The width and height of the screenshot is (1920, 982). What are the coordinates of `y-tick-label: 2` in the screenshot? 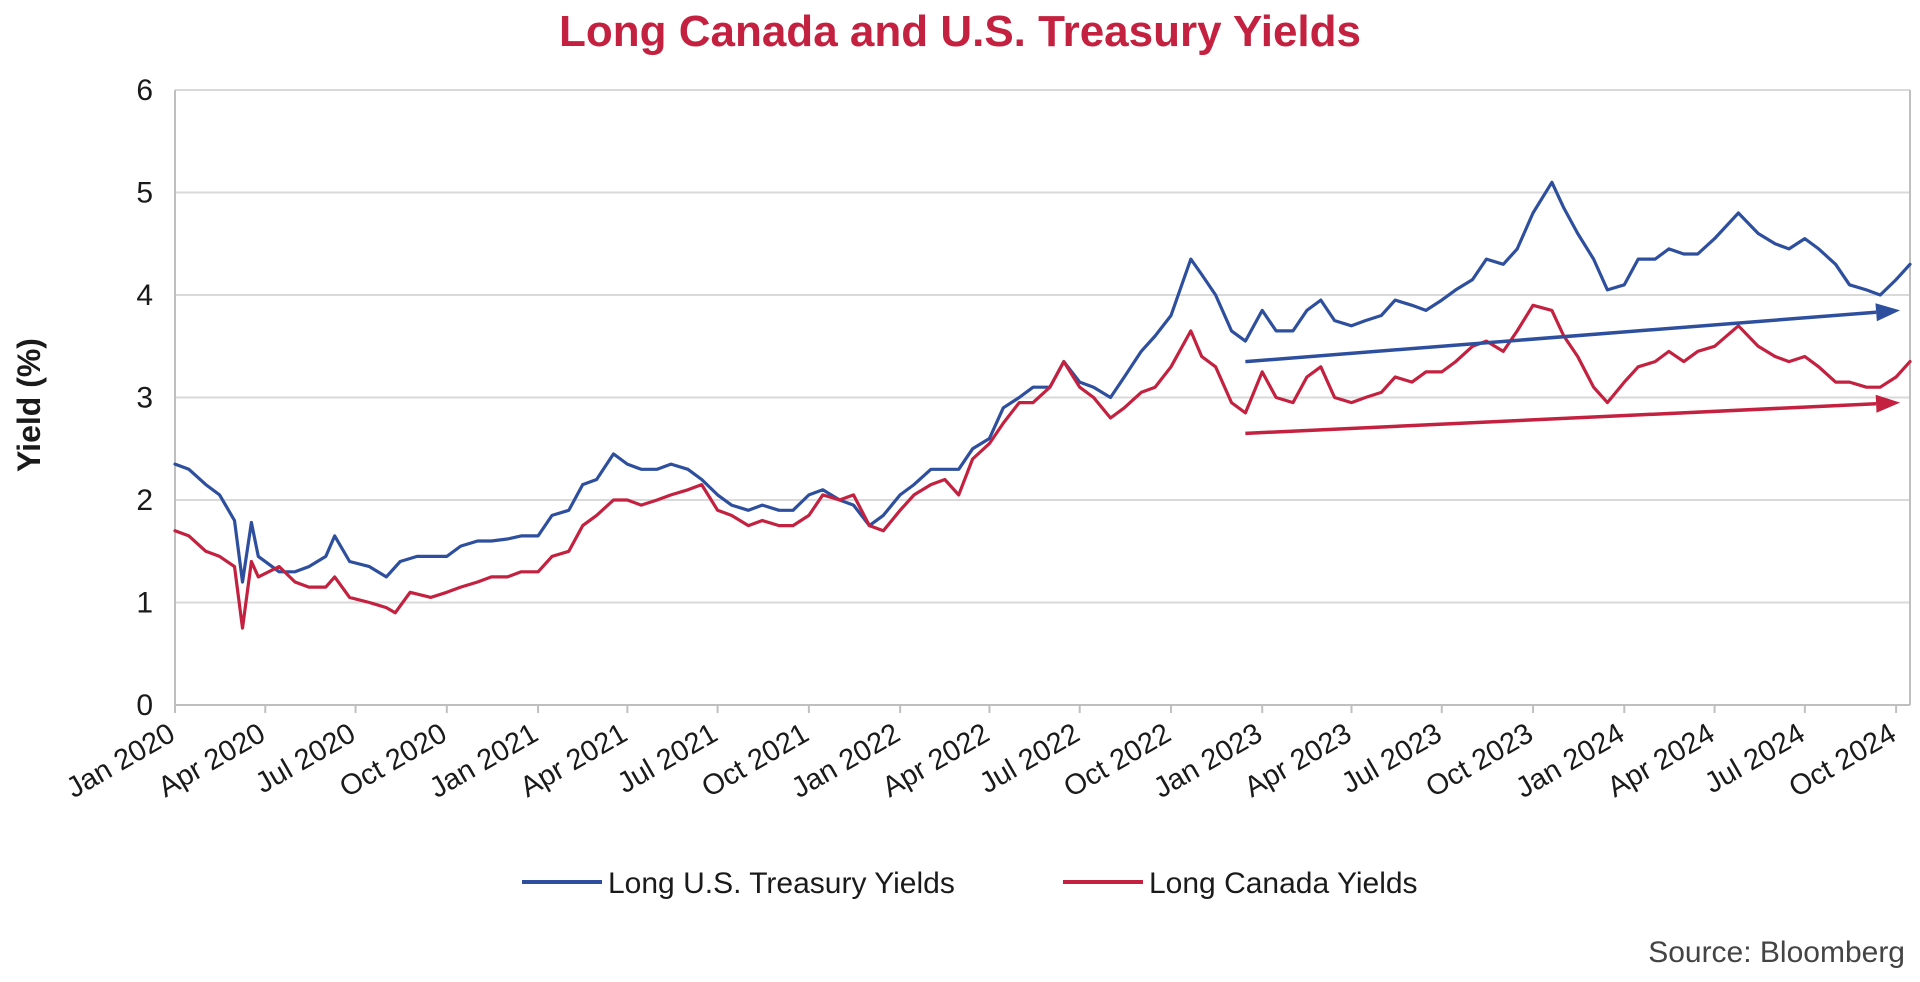 It's located at (144, 500).